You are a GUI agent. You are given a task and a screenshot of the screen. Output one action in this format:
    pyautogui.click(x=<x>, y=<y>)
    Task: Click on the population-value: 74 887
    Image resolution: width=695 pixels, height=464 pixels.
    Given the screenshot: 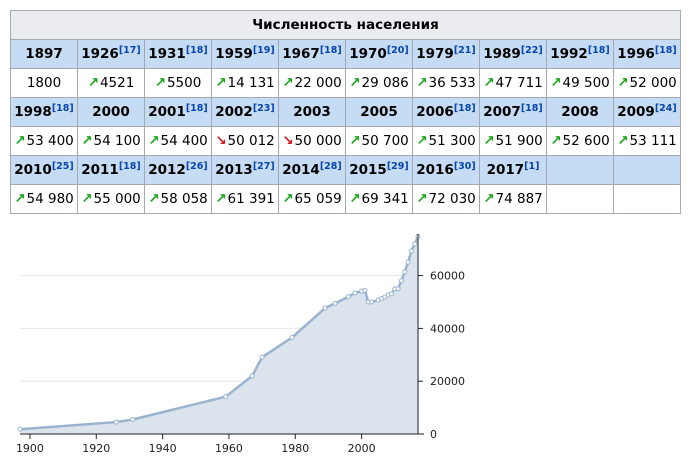 What is the action you would take?
    pyautogui.click(x=519, y=199)
    